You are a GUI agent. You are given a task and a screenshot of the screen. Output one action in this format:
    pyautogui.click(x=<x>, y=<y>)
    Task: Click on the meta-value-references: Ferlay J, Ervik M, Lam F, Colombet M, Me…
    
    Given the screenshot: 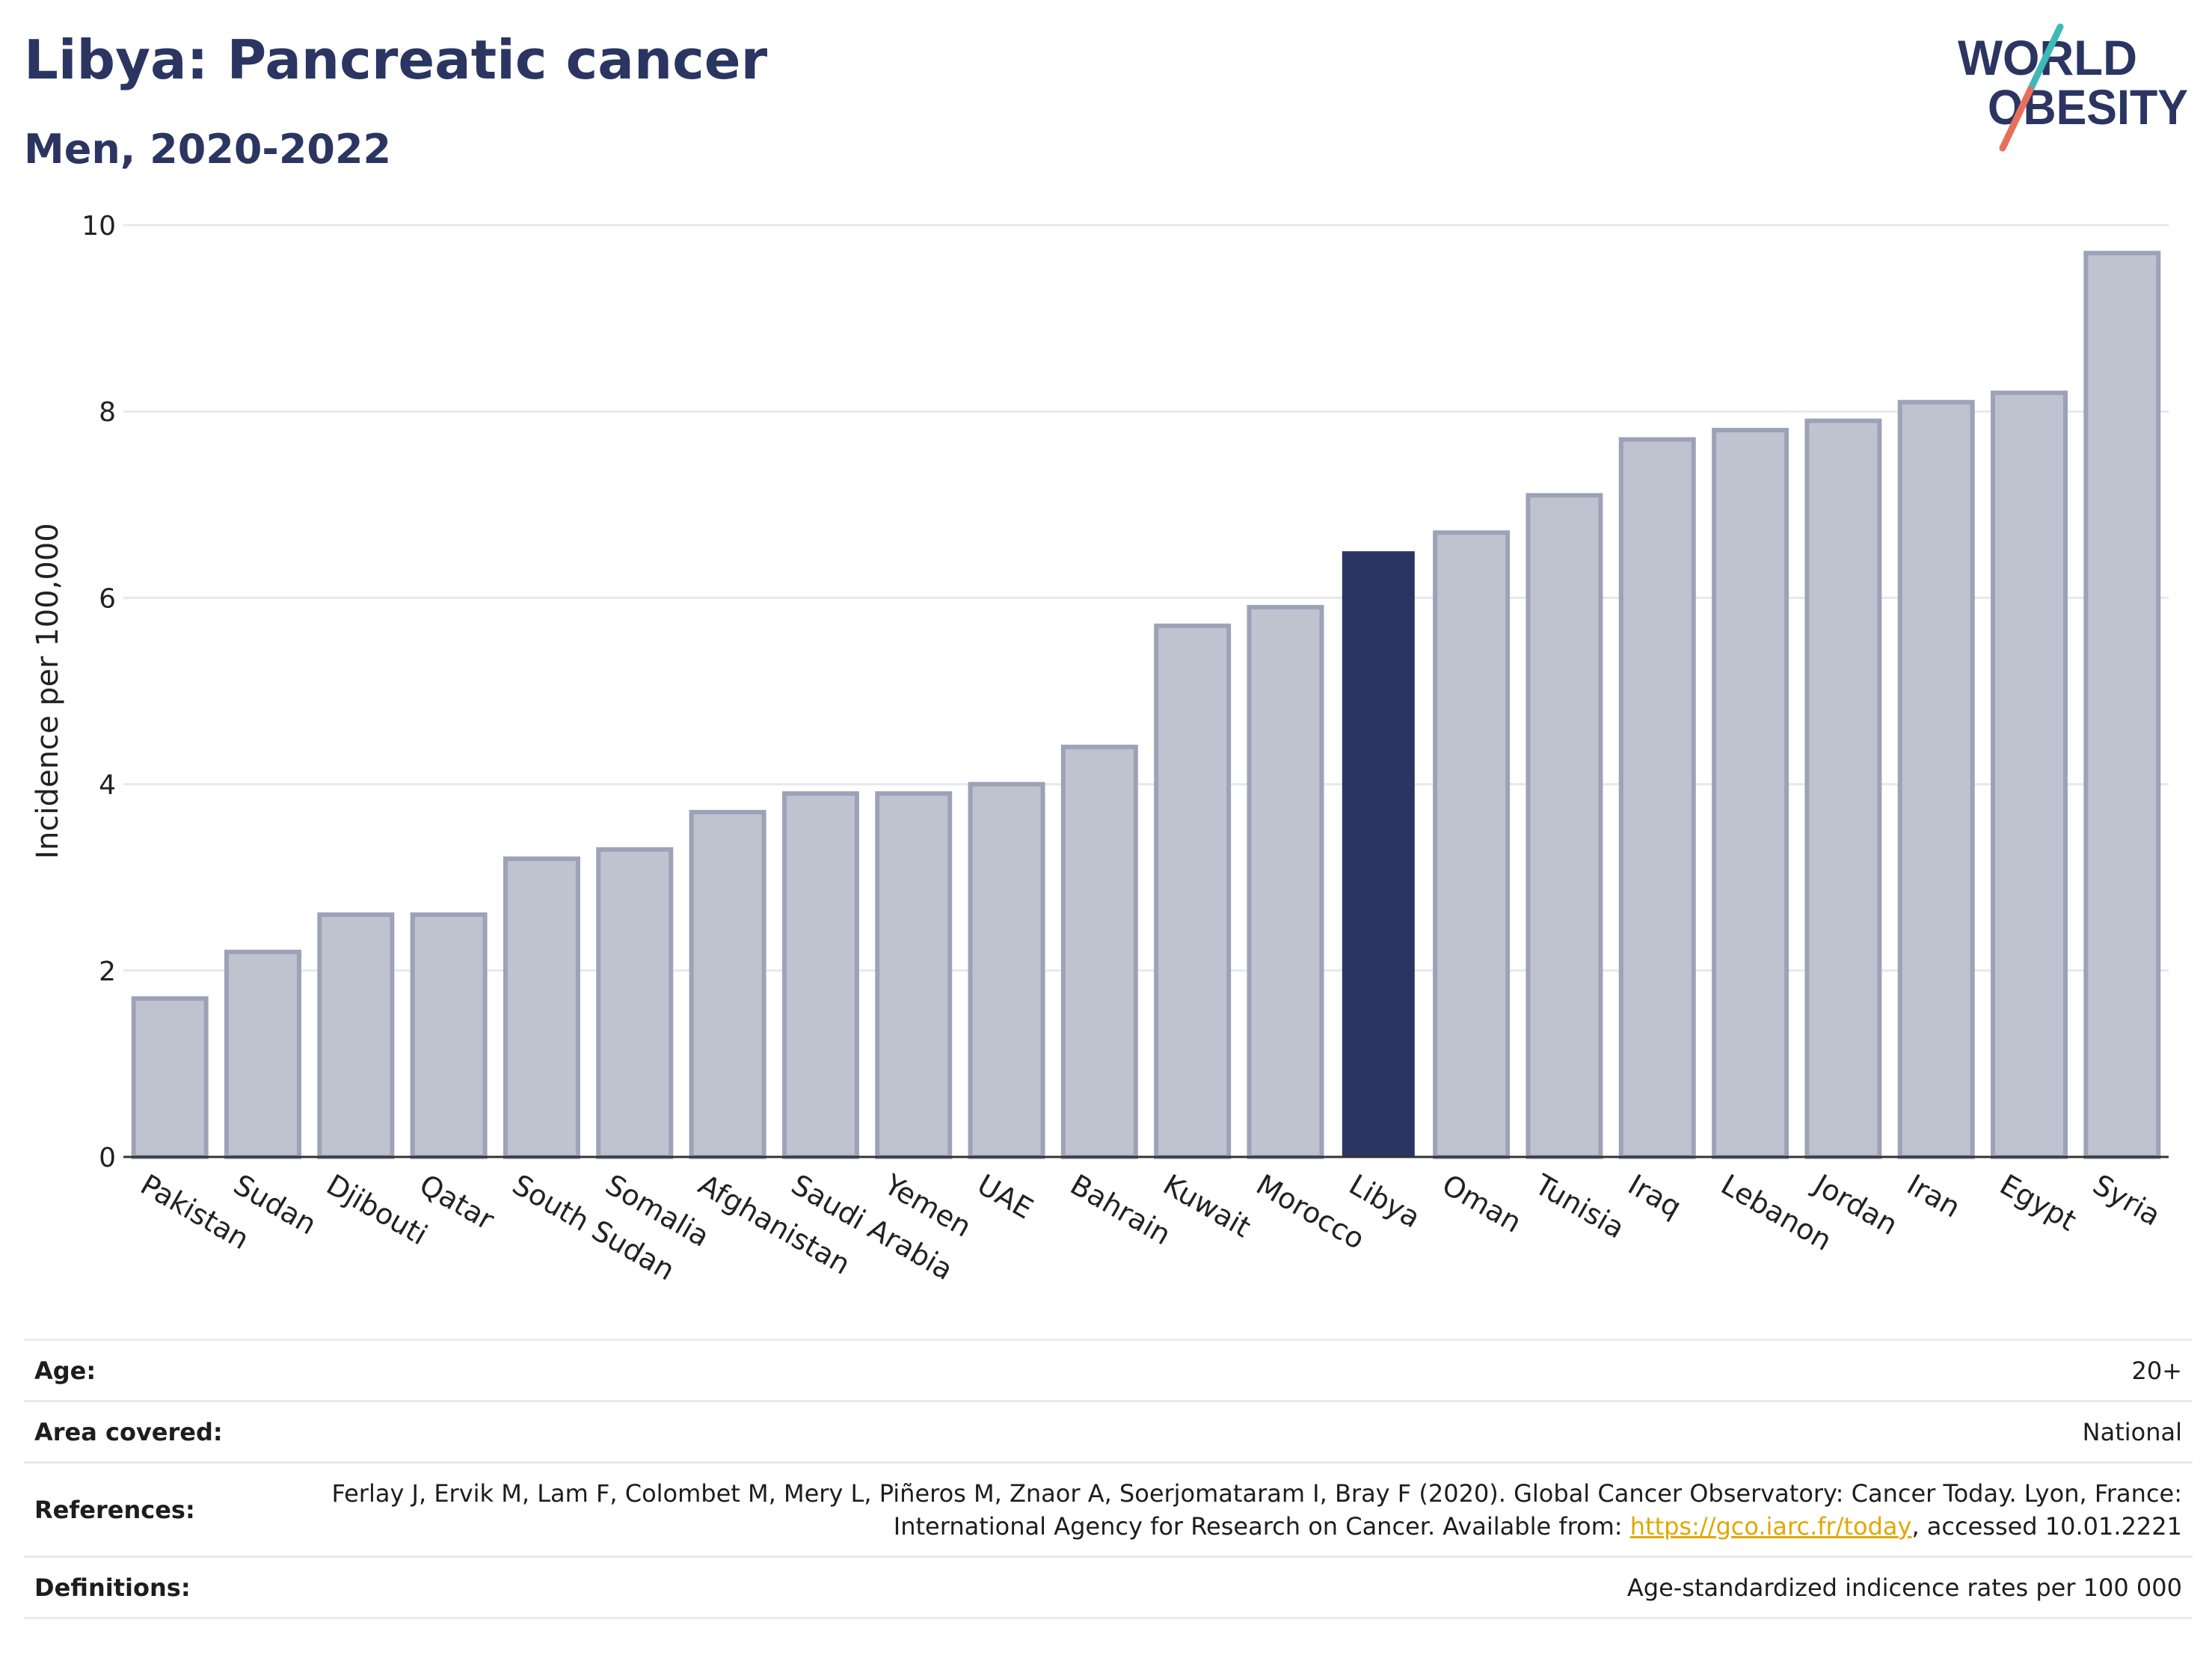 What is the action you would take?
    pyautogui.click(x=1231, y=1509)
    